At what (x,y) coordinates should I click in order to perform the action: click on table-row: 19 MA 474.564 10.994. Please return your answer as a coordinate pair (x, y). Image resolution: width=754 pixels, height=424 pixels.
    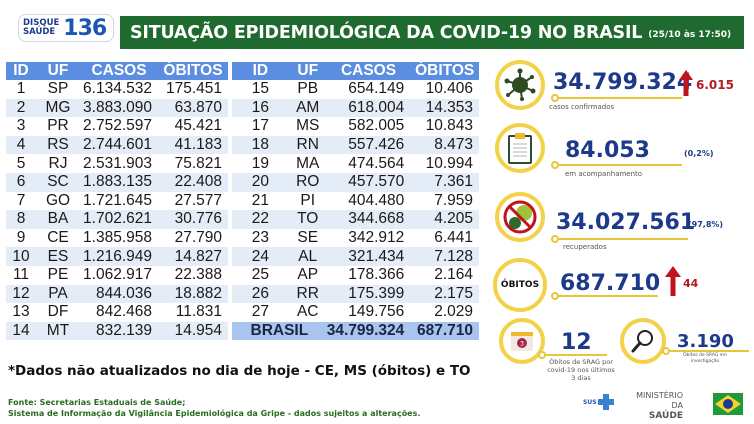
    Looking at the image, I should click on (355, 163).